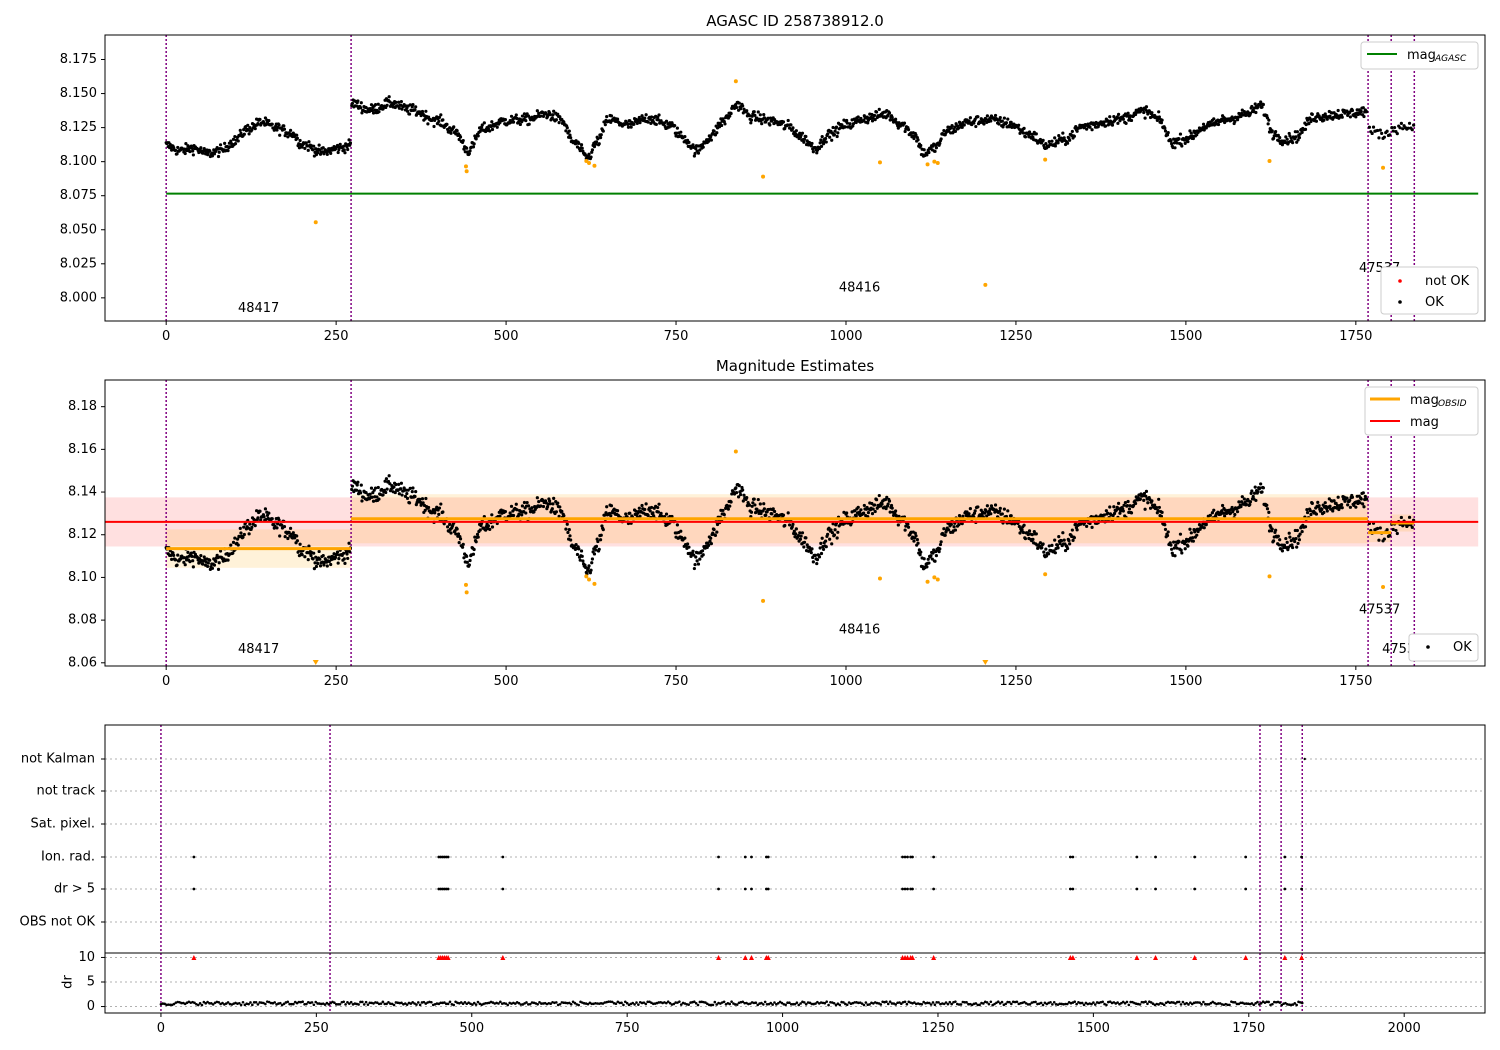 The height and width of the screenshot is (1050, 1500). What do you see at coordinates (82, 449) in the screenshot?
I see `estimates-ytick-label: 8.16` at bounding box center [82, 449].